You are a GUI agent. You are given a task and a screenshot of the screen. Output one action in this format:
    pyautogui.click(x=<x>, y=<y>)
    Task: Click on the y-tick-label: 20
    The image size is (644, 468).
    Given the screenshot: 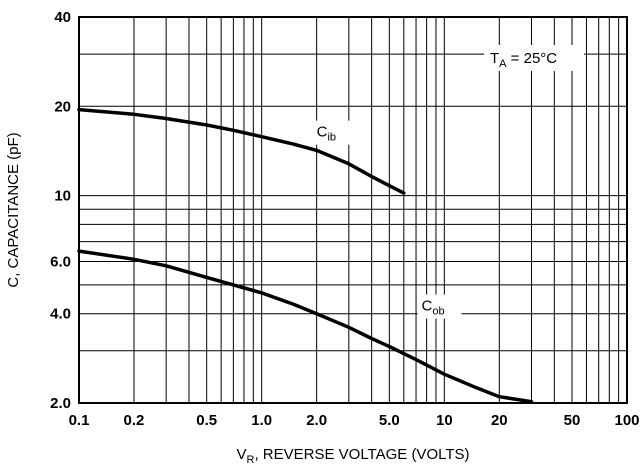 What is the action you would take?
    pyautogui.click(x=62, y=106)
    